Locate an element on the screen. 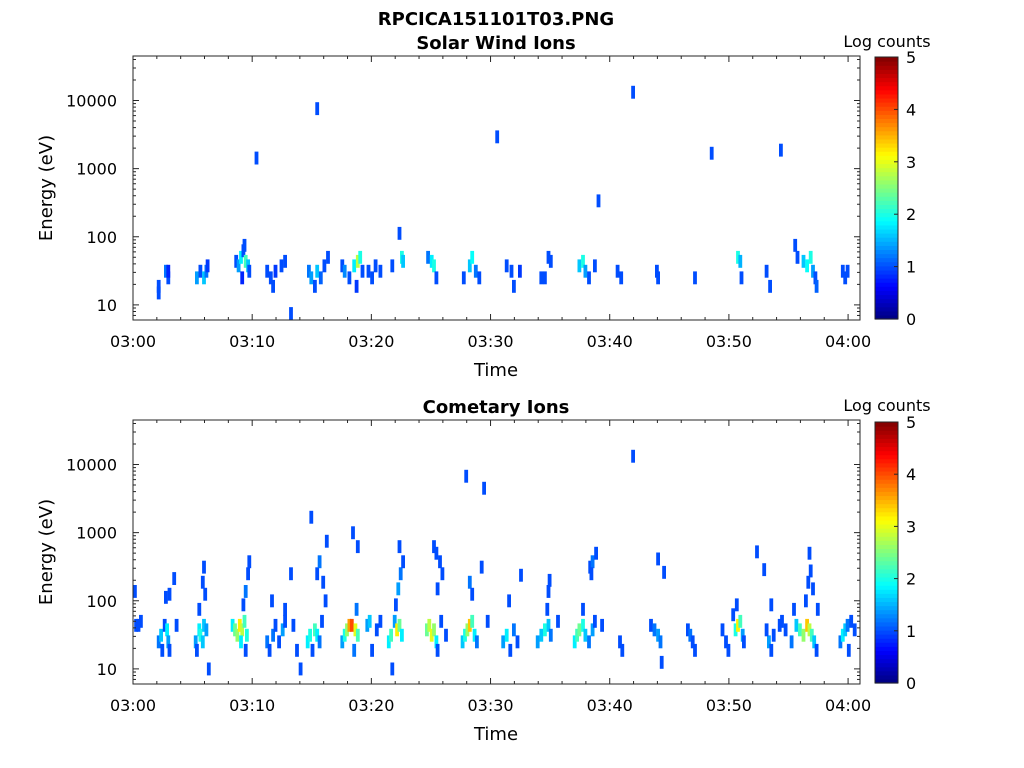 This screenshot has height=768, width=1024. colorbar-tick-label: 4 is located at coordinates (911, 109).